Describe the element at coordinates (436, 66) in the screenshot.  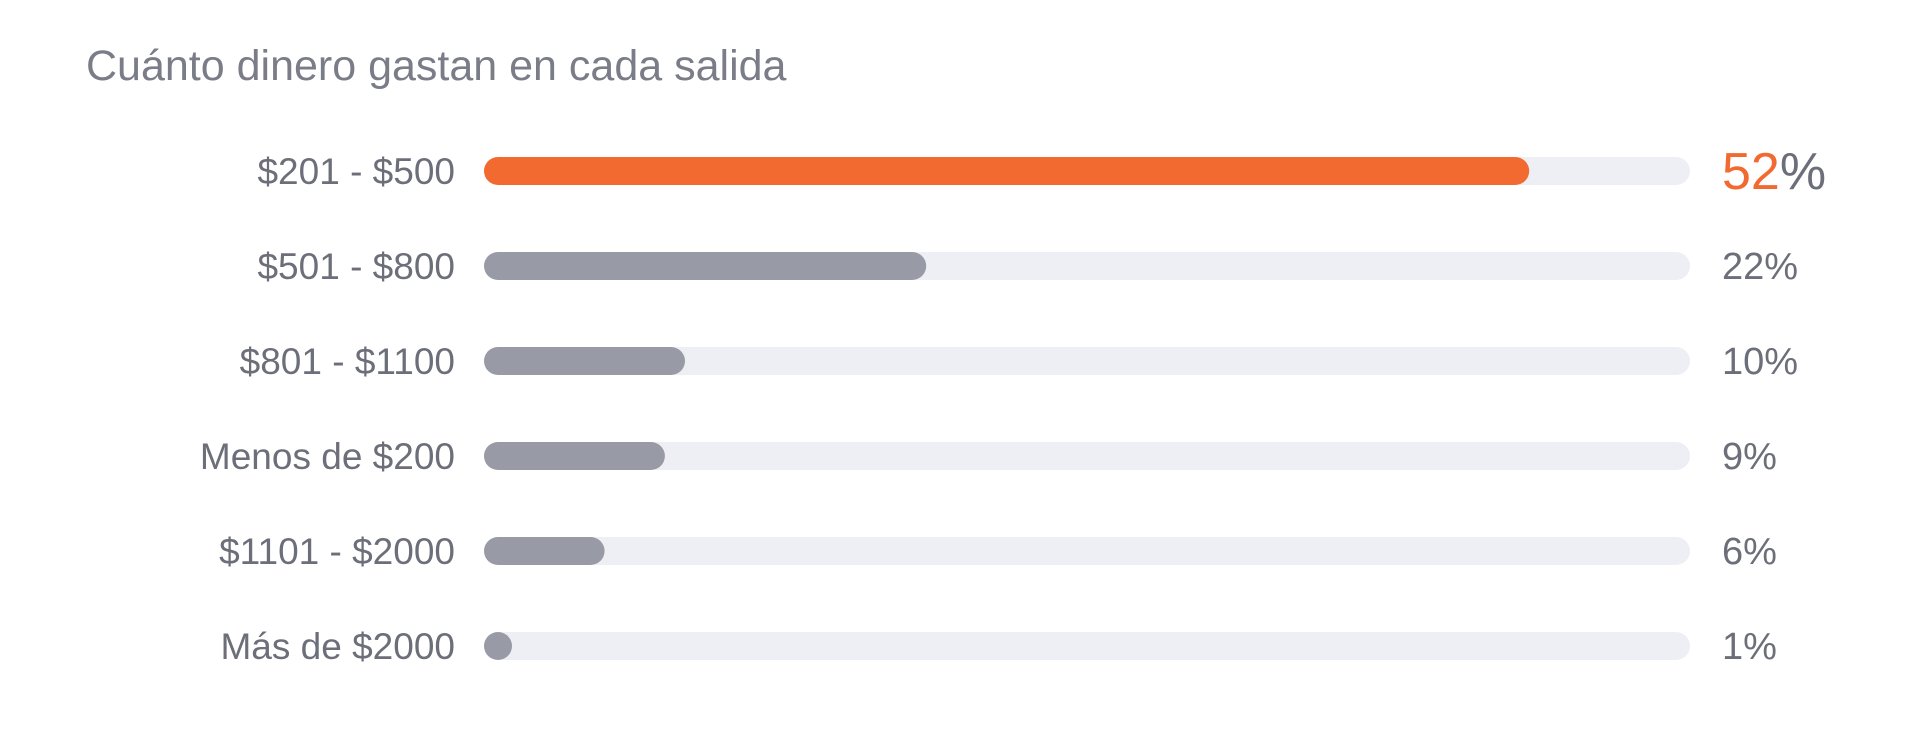
I see `chart-title: Cuánto dinero gastan en cada salida` at that location.